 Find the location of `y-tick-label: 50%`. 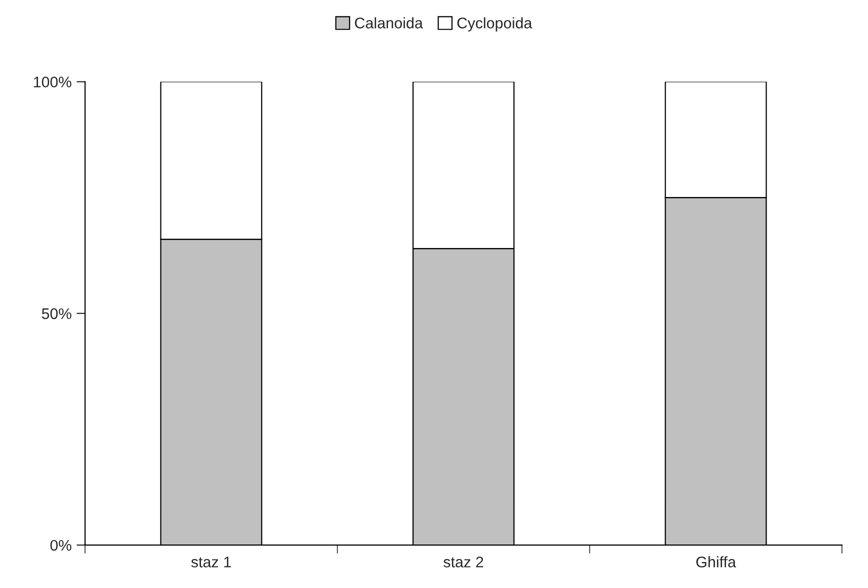

y-tick-label: 50% is located at coordinates (57, 314).